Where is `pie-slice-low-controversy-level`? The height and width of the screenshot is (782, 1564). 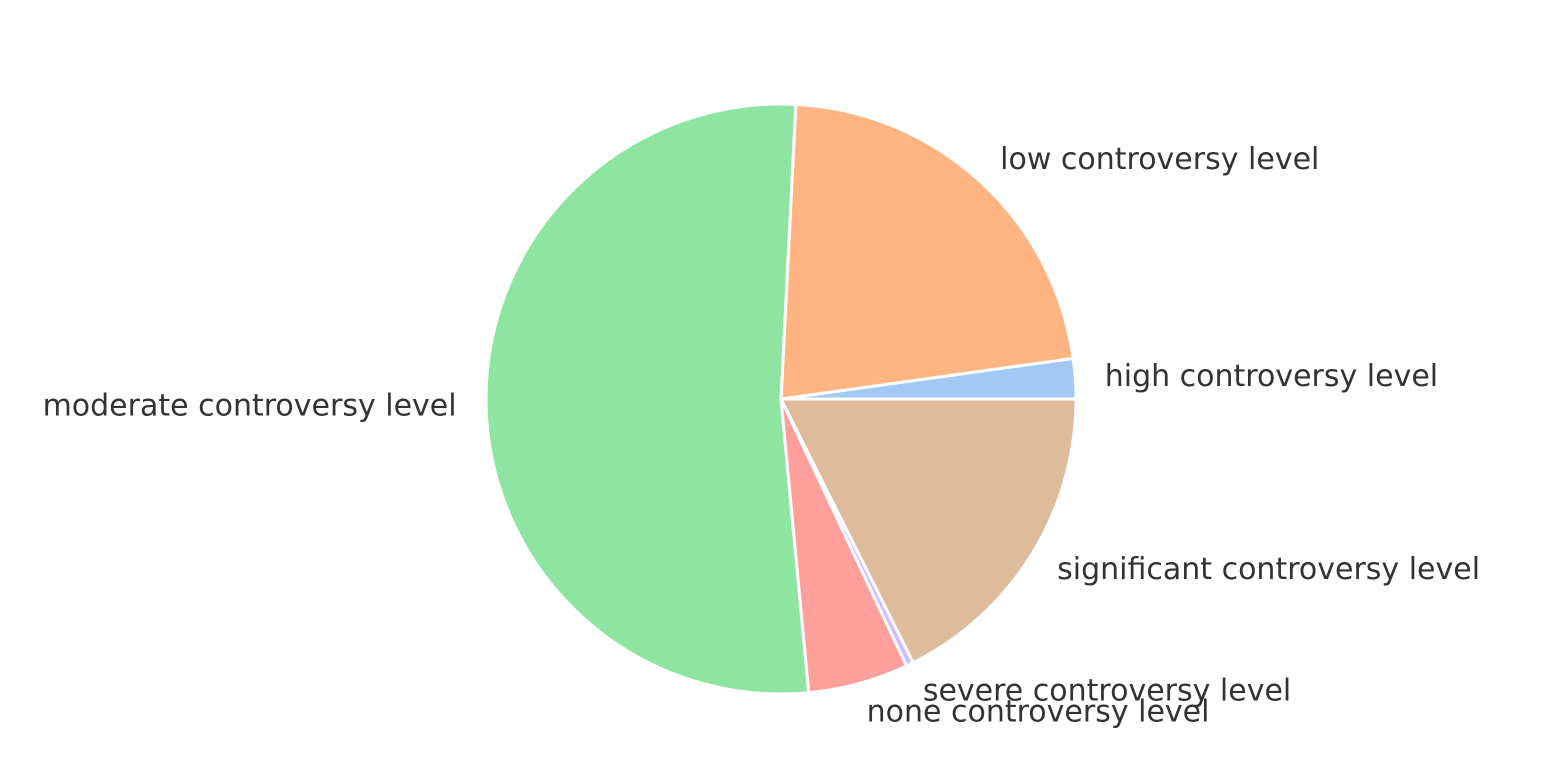
pie-slice-low-controversy-level is located at coordinates (927, 251).